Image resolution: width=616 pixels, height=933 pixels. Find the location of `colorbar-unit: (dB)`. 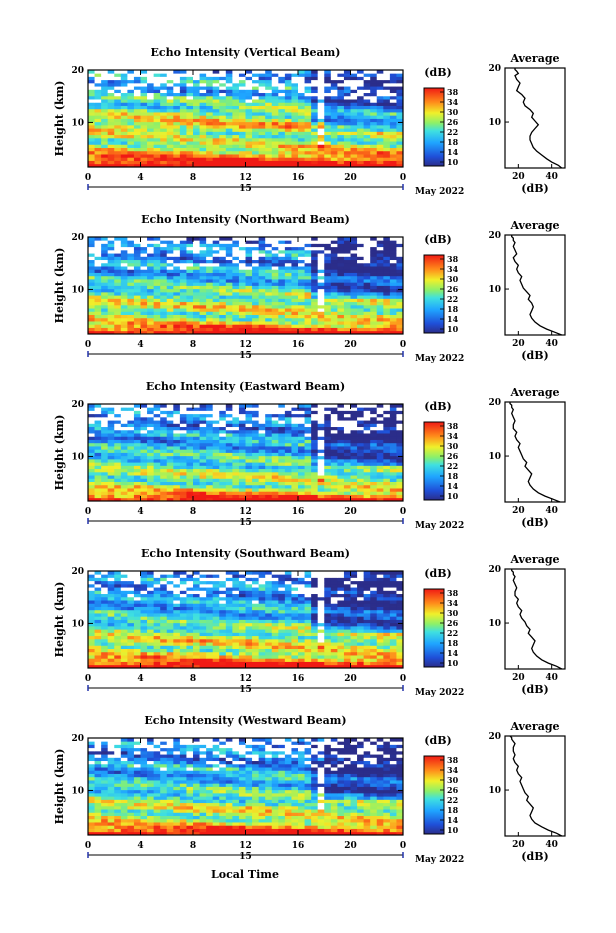

colorbar-unit: (dB) is located at coordinates (437, 406).